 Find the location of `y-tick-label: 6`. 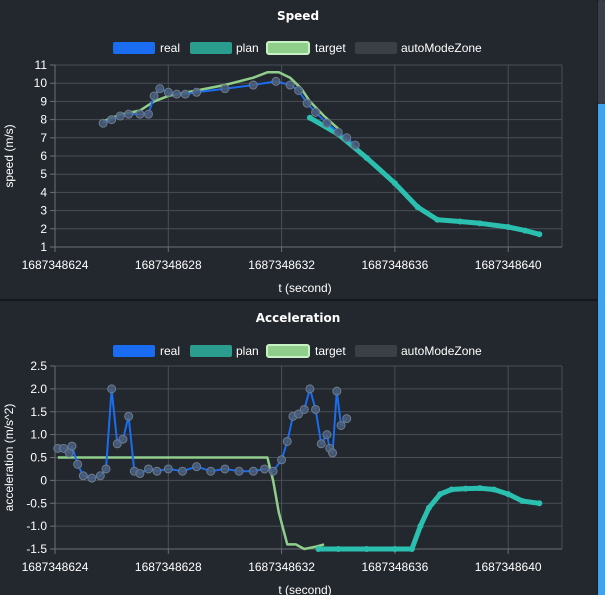

y-tick-label: 6 is located at coordinates (43, 156).